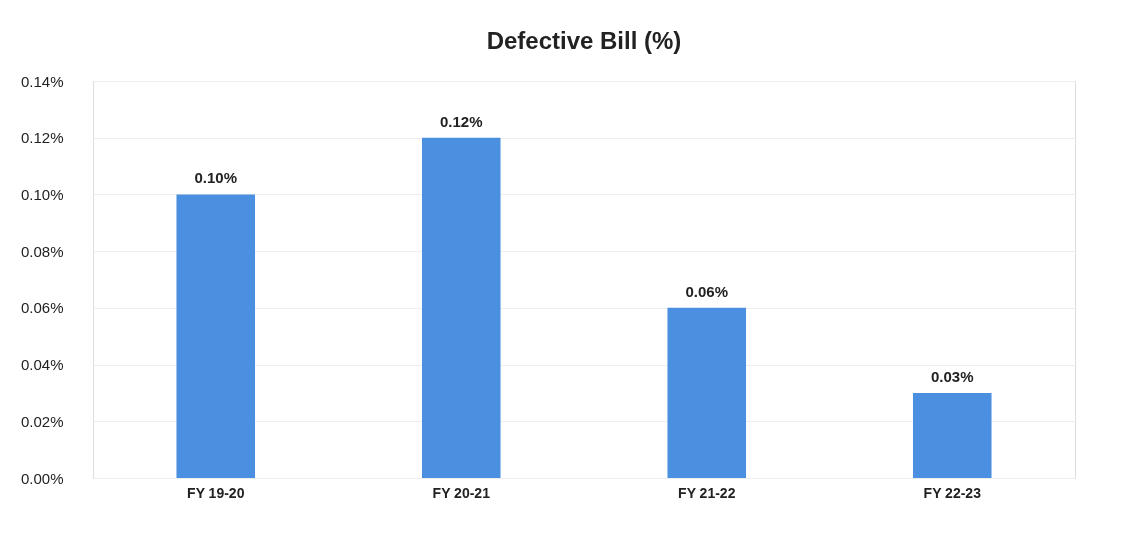  Describe the element at coordinates (42, 194) in the screenshot. I see `y-tick-label: 0.10%` at that location.